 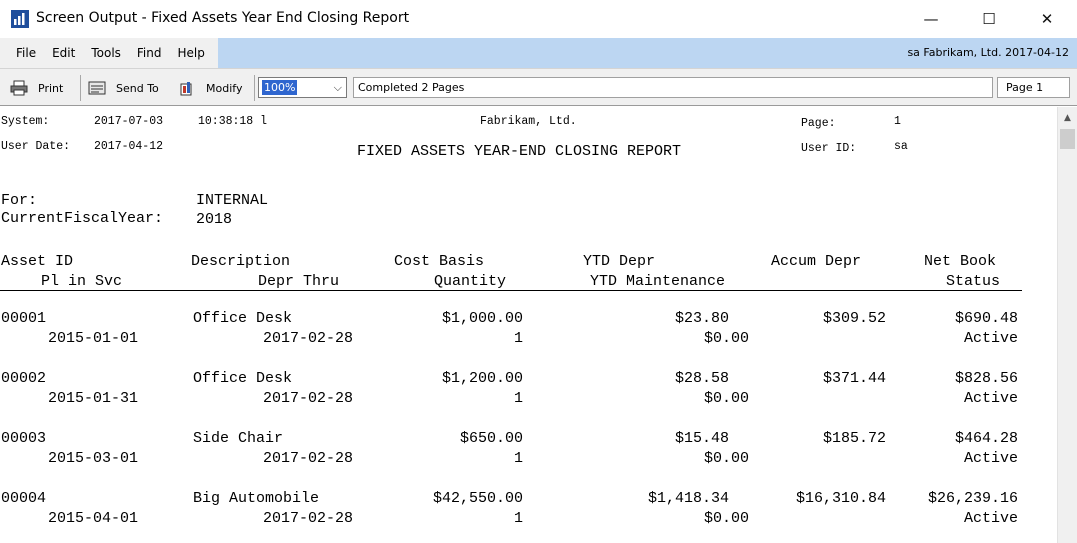 I want to click on user-date-label: User Date:, so click(x=36, y=146).